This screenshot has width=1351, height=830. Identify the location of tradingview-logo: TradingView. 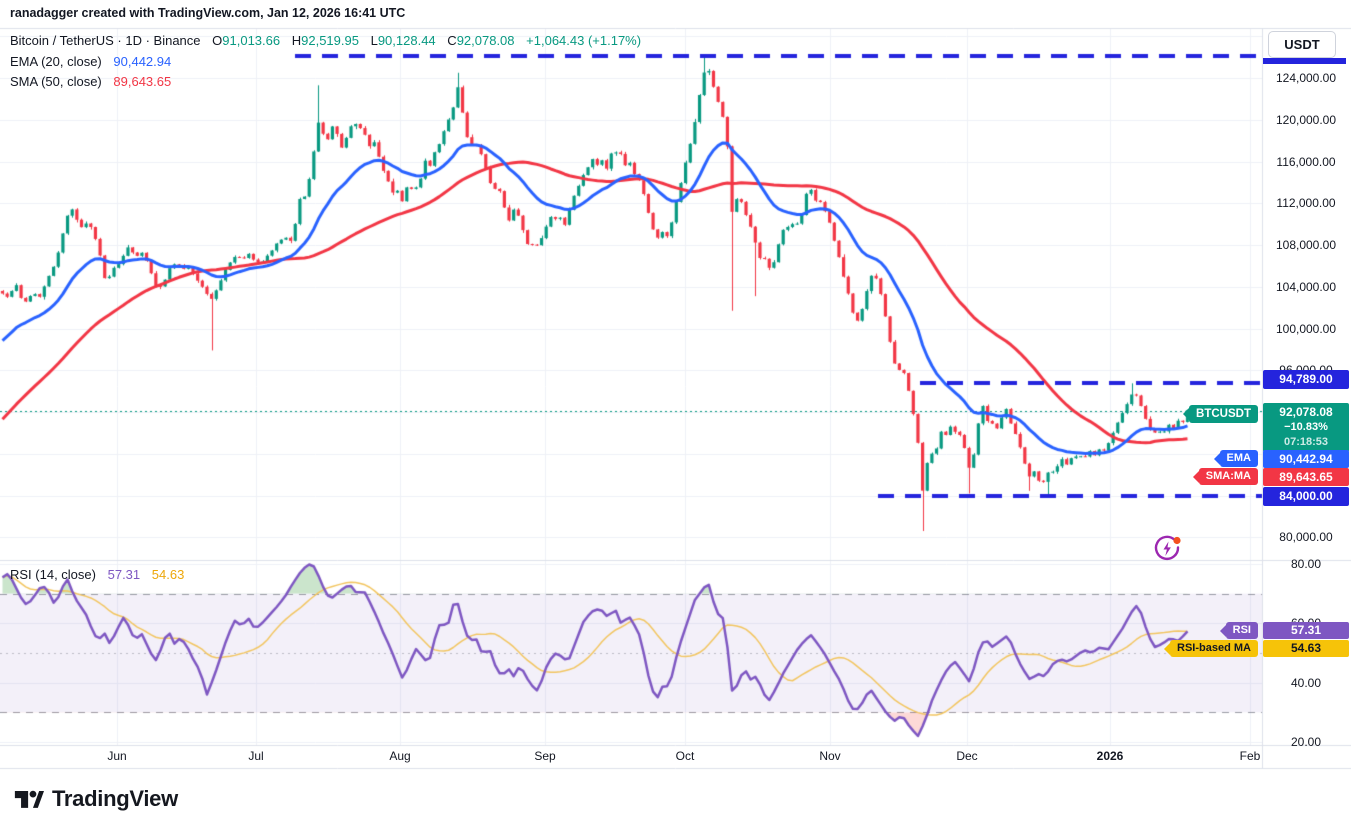
(96, 799).